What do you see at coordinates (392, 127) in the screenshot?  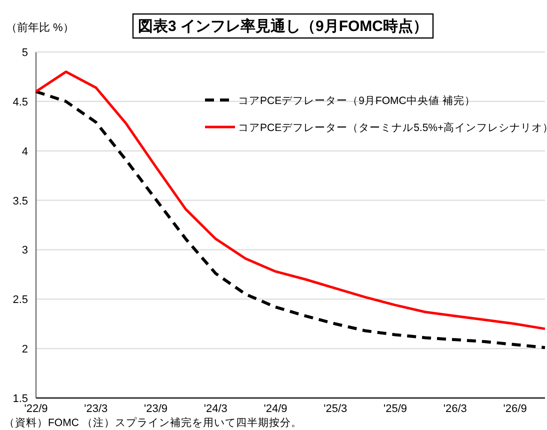 I see `legend-label: コアPCEデフレーター（ターミナル5.5%+高インフレシナリオ）` at bounding box center [392, 127].